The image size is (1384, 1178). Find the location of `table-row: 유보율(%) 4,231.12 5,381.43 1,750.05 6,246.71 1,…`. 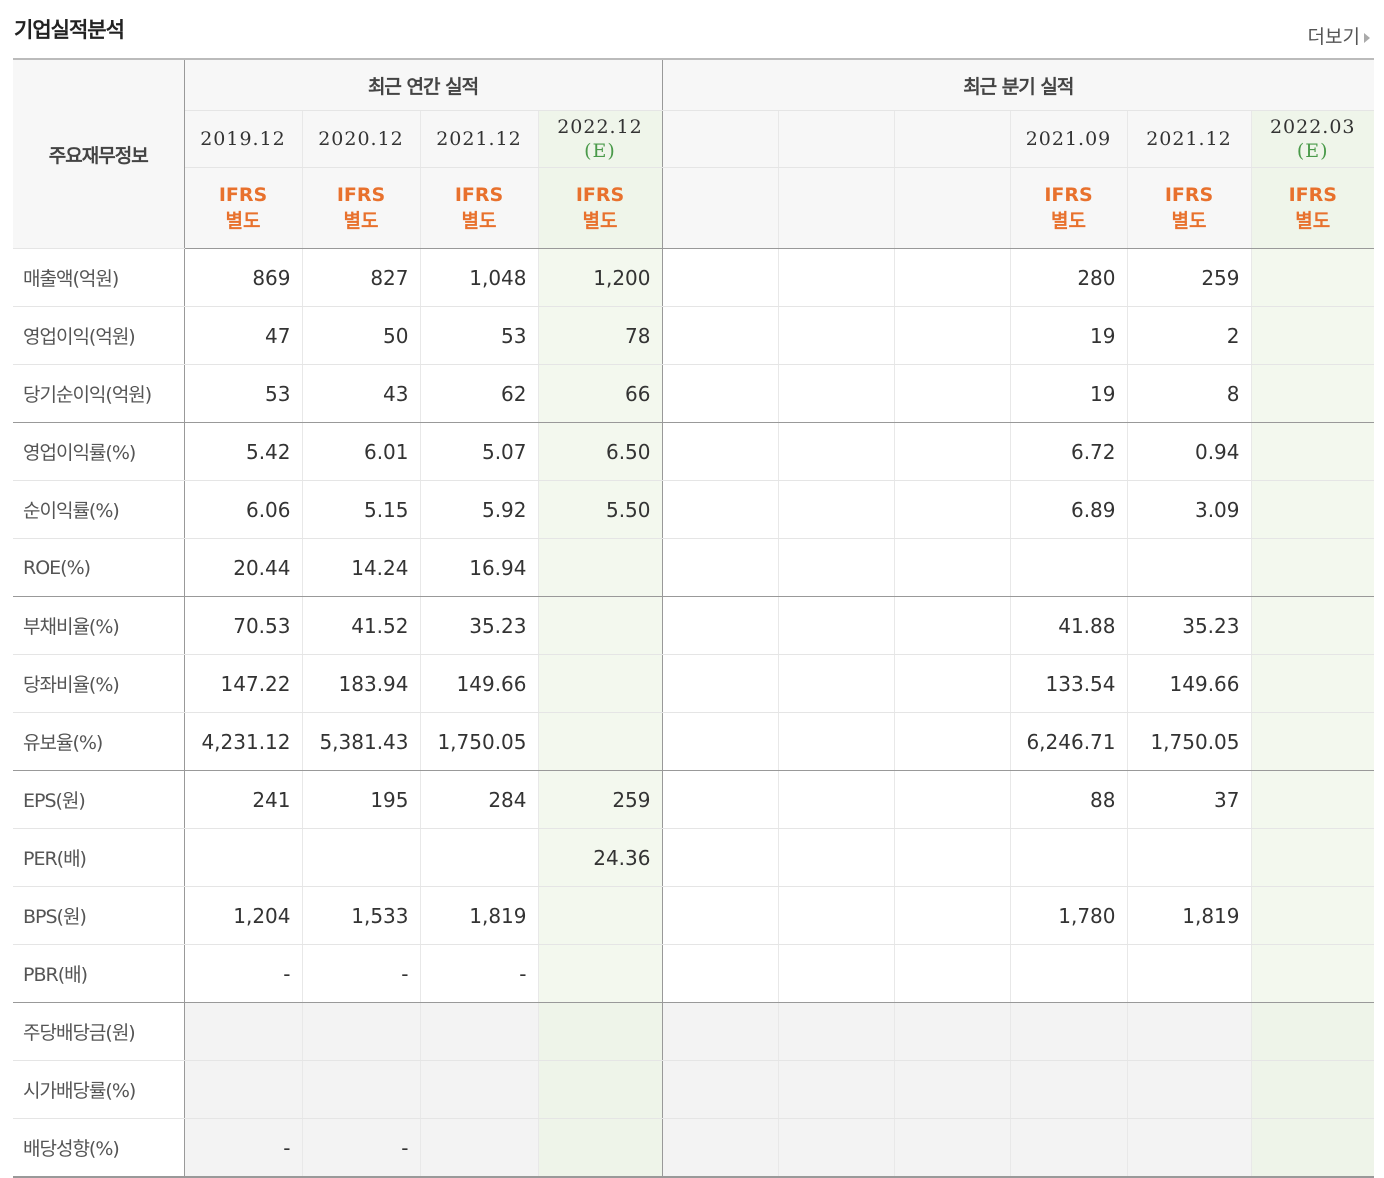

table-row: 유보율(%) 4,231.12 5,381.43 1,750.05 6,246.71 1,… is located at coordinates (693, 741).